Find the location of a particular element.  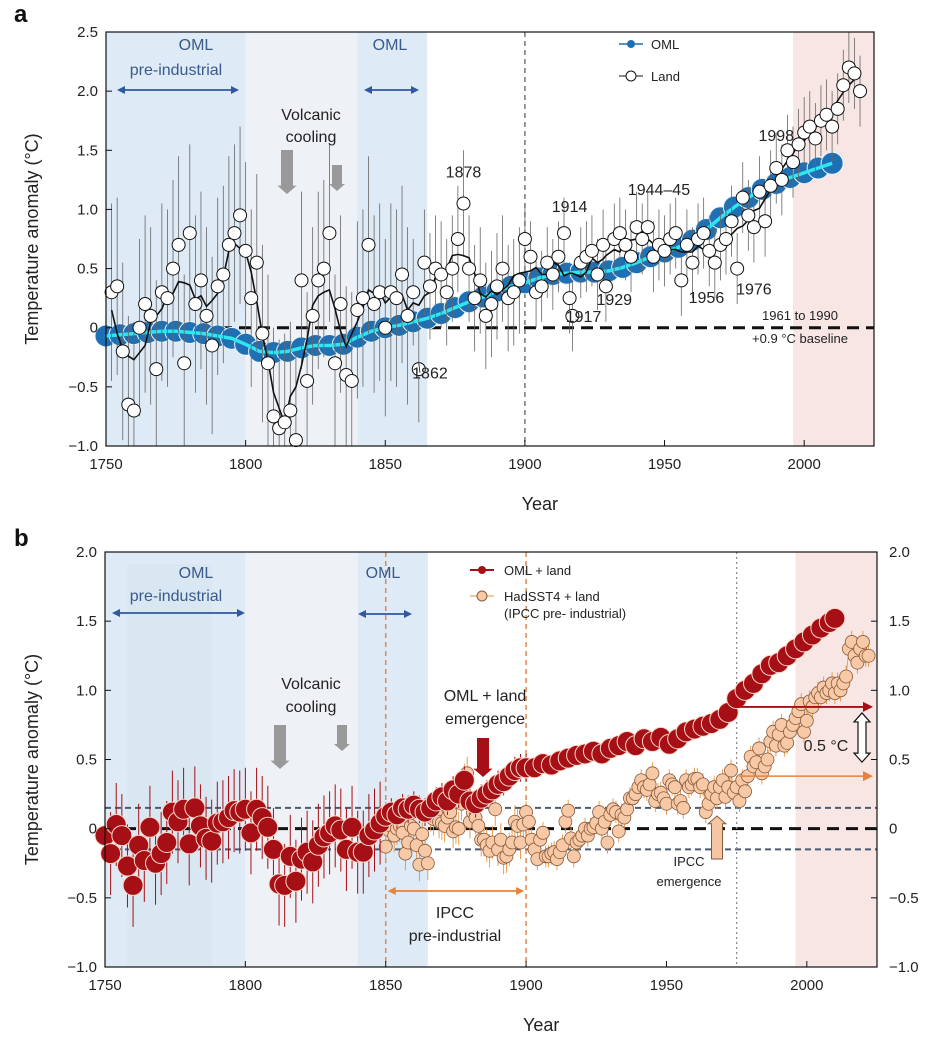

x-tick-label: 1850 is located at coordinates (385, 985).